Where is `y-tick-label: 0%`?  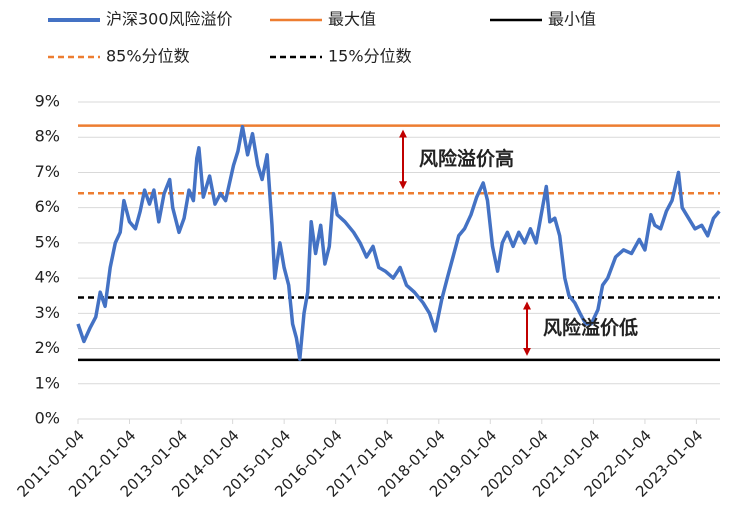
y-tick-label: 0% is located at coordinates (47, 418).